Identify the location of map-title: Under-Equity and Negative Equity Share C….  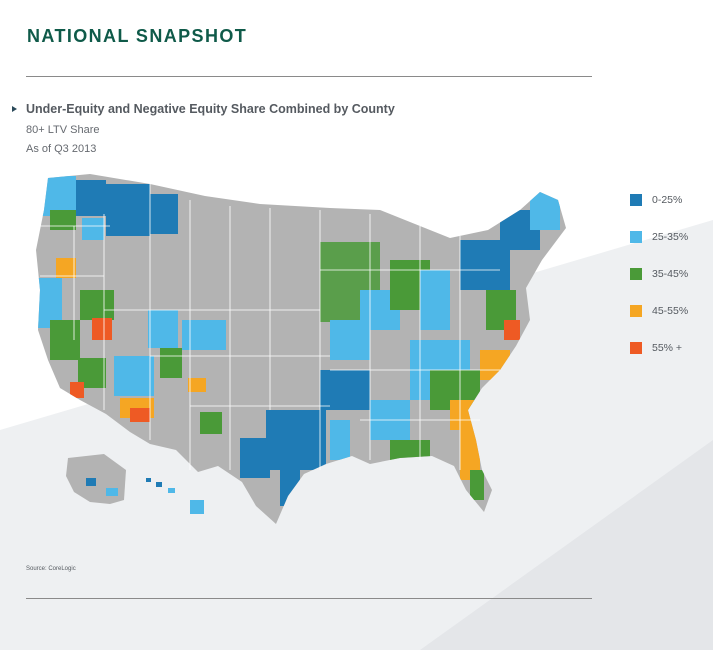
(210, 109).